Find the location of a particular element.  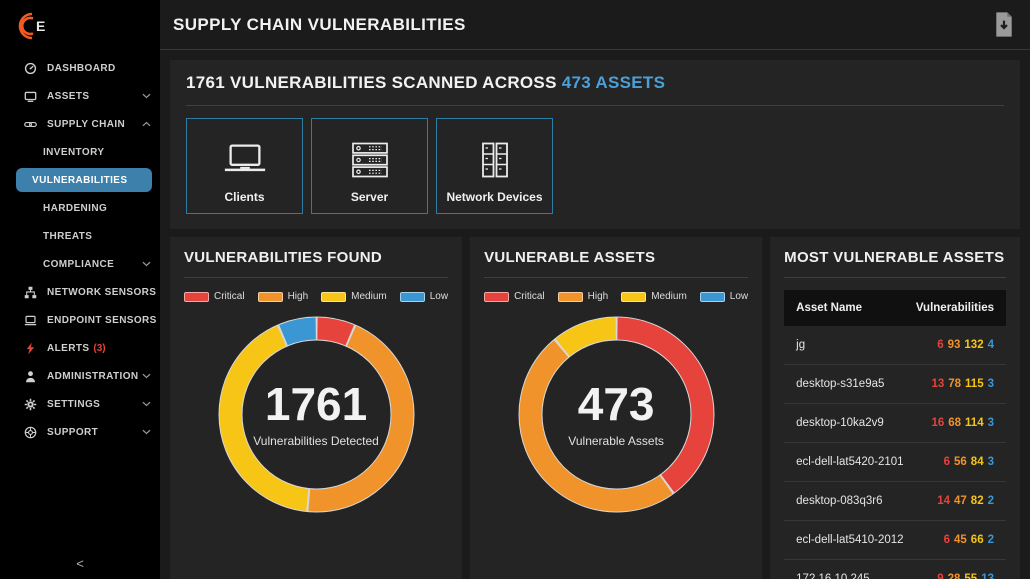

sidebar-item-vulnerabilities: VULNERABILITIES is located at coordinates (84, 180).